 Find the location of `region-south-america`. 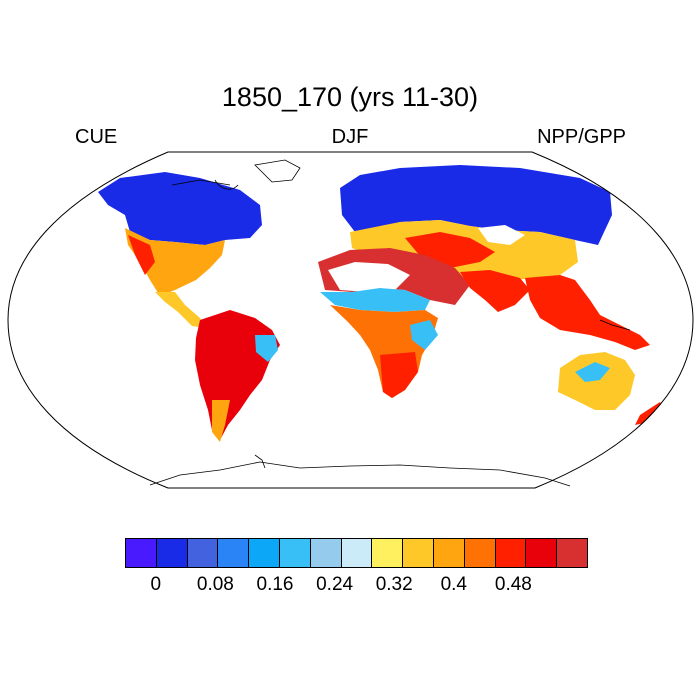

region-south-america is located at coordinates (237, 375).